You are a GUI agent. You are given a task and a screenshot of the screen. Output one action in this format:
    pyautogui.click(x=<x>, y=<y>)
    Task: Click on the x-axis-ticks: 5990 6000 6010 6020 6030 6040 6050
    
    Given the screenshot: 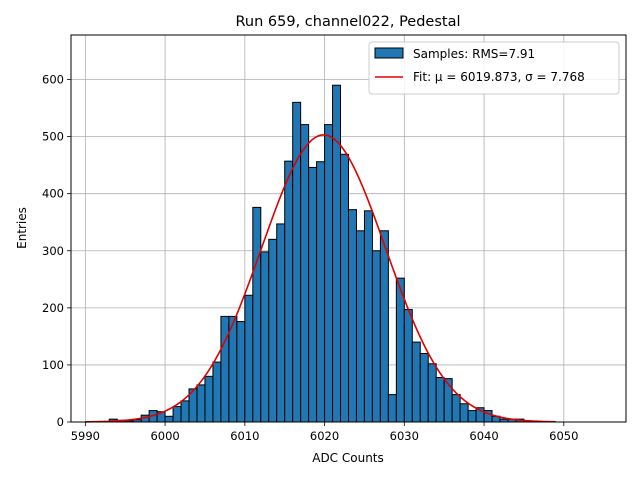 What is the action you would take?
    pyautogui.click(x=324, y=432)
    